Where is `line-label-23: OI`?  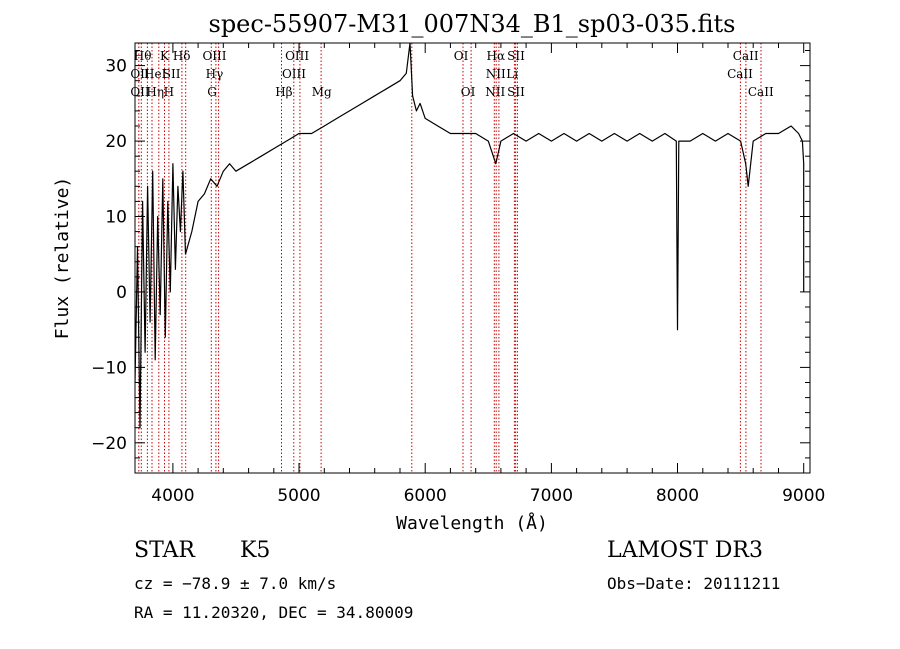
line-label-23: OI is located at coordinates (468, 92).